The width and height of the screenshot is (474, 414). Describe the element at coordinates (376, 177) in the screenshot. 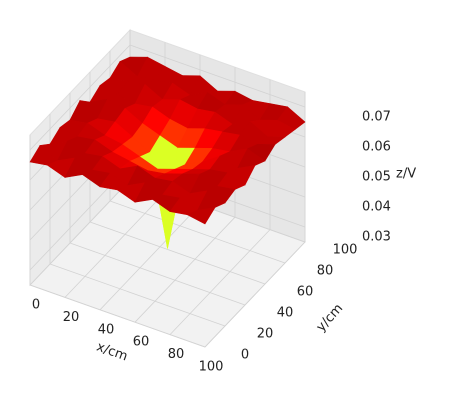

I see `z-tick-label: 0.05` at that location.